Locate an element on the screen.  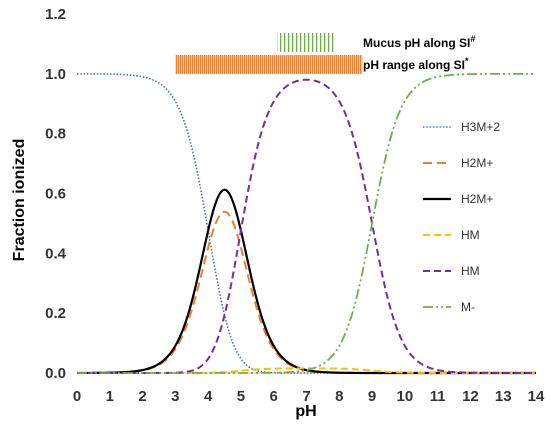
mucus-ph-bar is located at coordinates (306, 42).